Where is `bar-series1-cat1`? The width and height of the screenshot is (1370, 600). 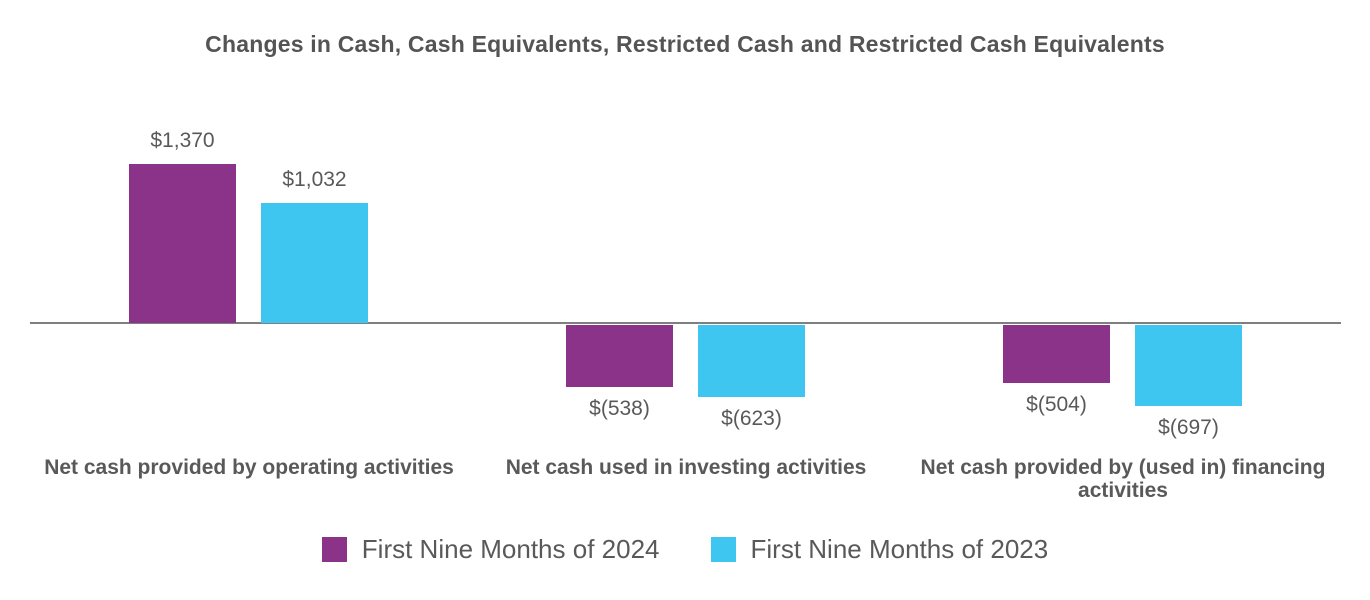 bar-series1-cat1 is located at coordinates (751, 361).